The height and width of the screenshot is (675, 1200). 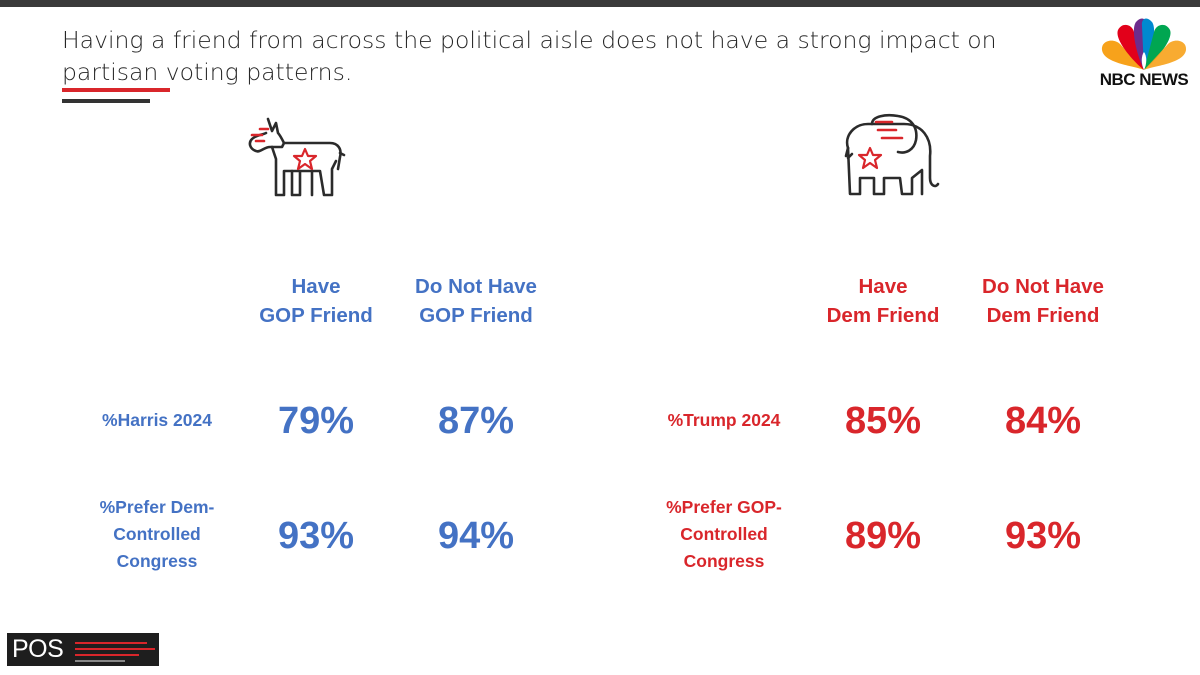 I want to click on row-label-line: %Harris 2024, so click(x=157, y=420).